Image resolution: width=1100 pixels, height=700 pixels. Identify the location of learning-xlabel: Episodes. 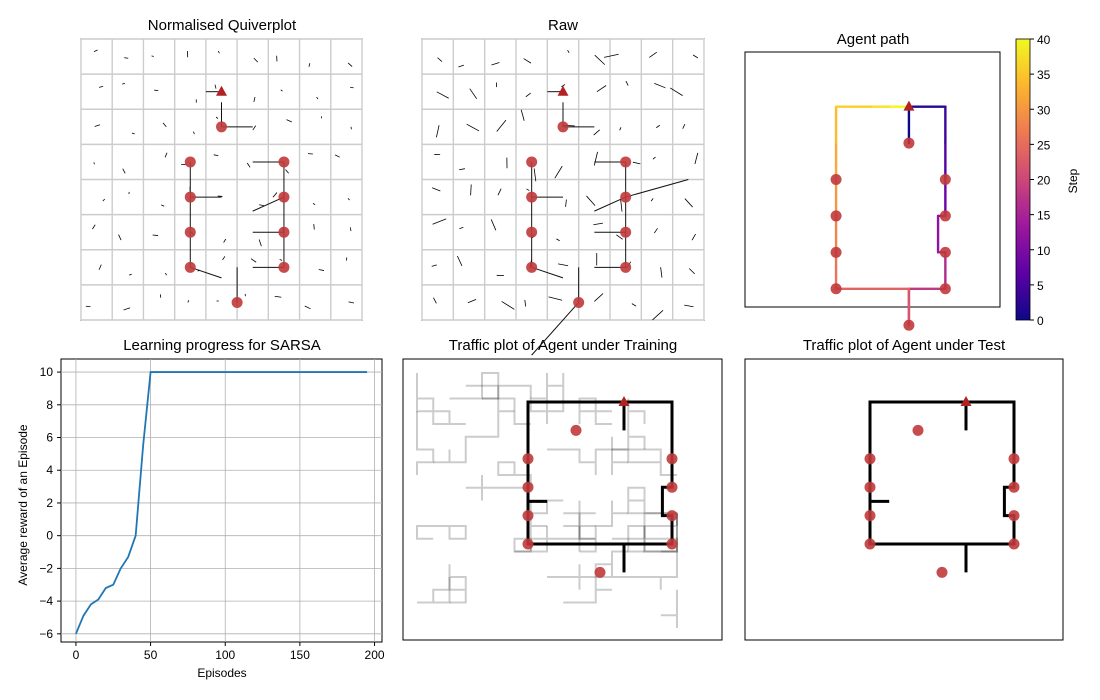
(221, 673).